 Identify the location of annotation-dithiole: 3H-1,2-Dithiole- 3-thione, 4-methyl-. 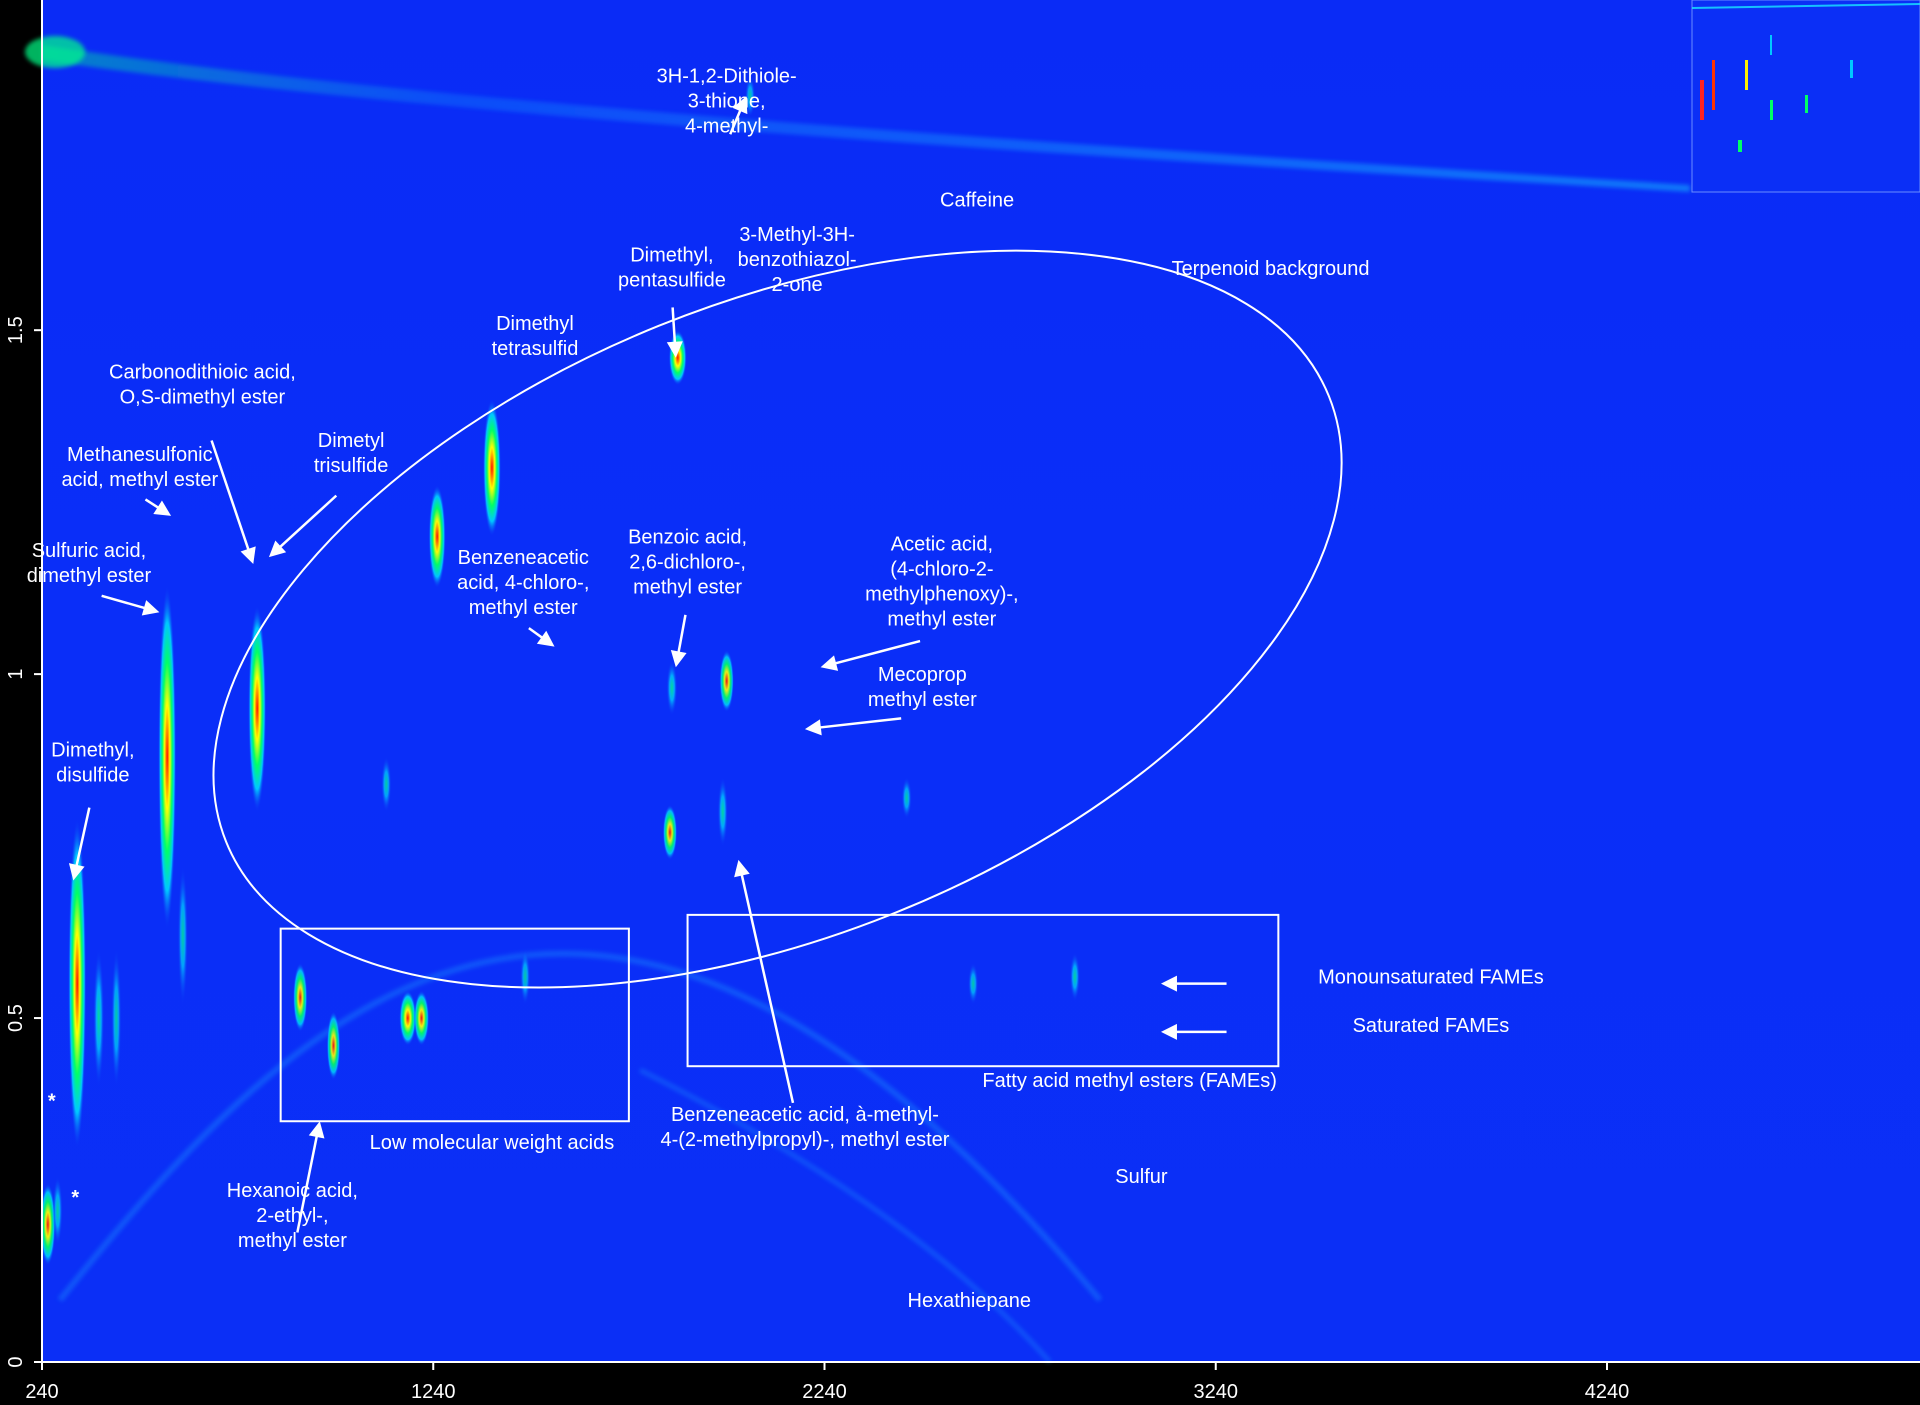
(727, 102).